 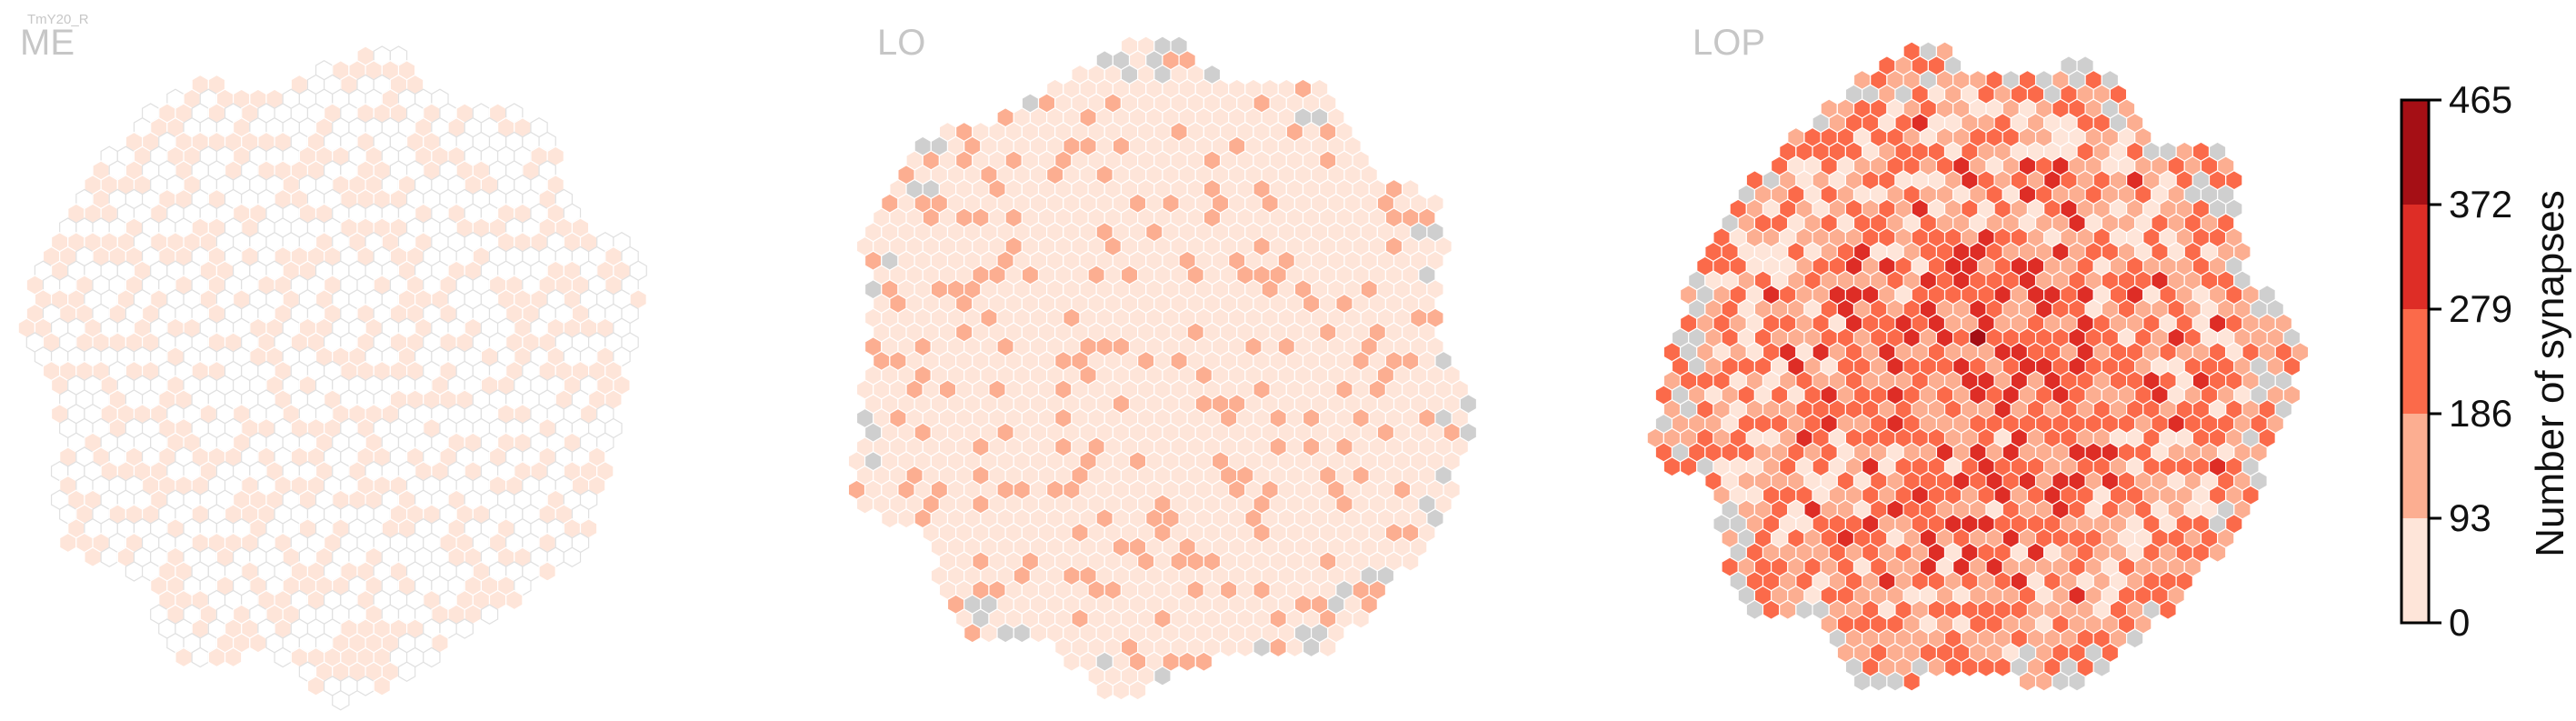 What do you see at coordinates (2480, 99) in the screenshot?
I see `colorbar-tick-label: 465` at bounding box center [2480, 99].